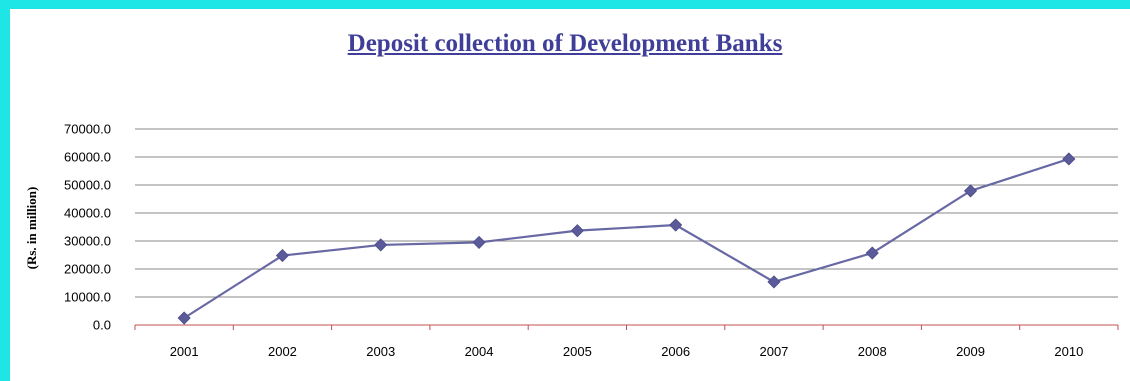  Describe the element at coordinates (380, 351) in the screenshot. I see `x-tick-label: 2003` at that location.